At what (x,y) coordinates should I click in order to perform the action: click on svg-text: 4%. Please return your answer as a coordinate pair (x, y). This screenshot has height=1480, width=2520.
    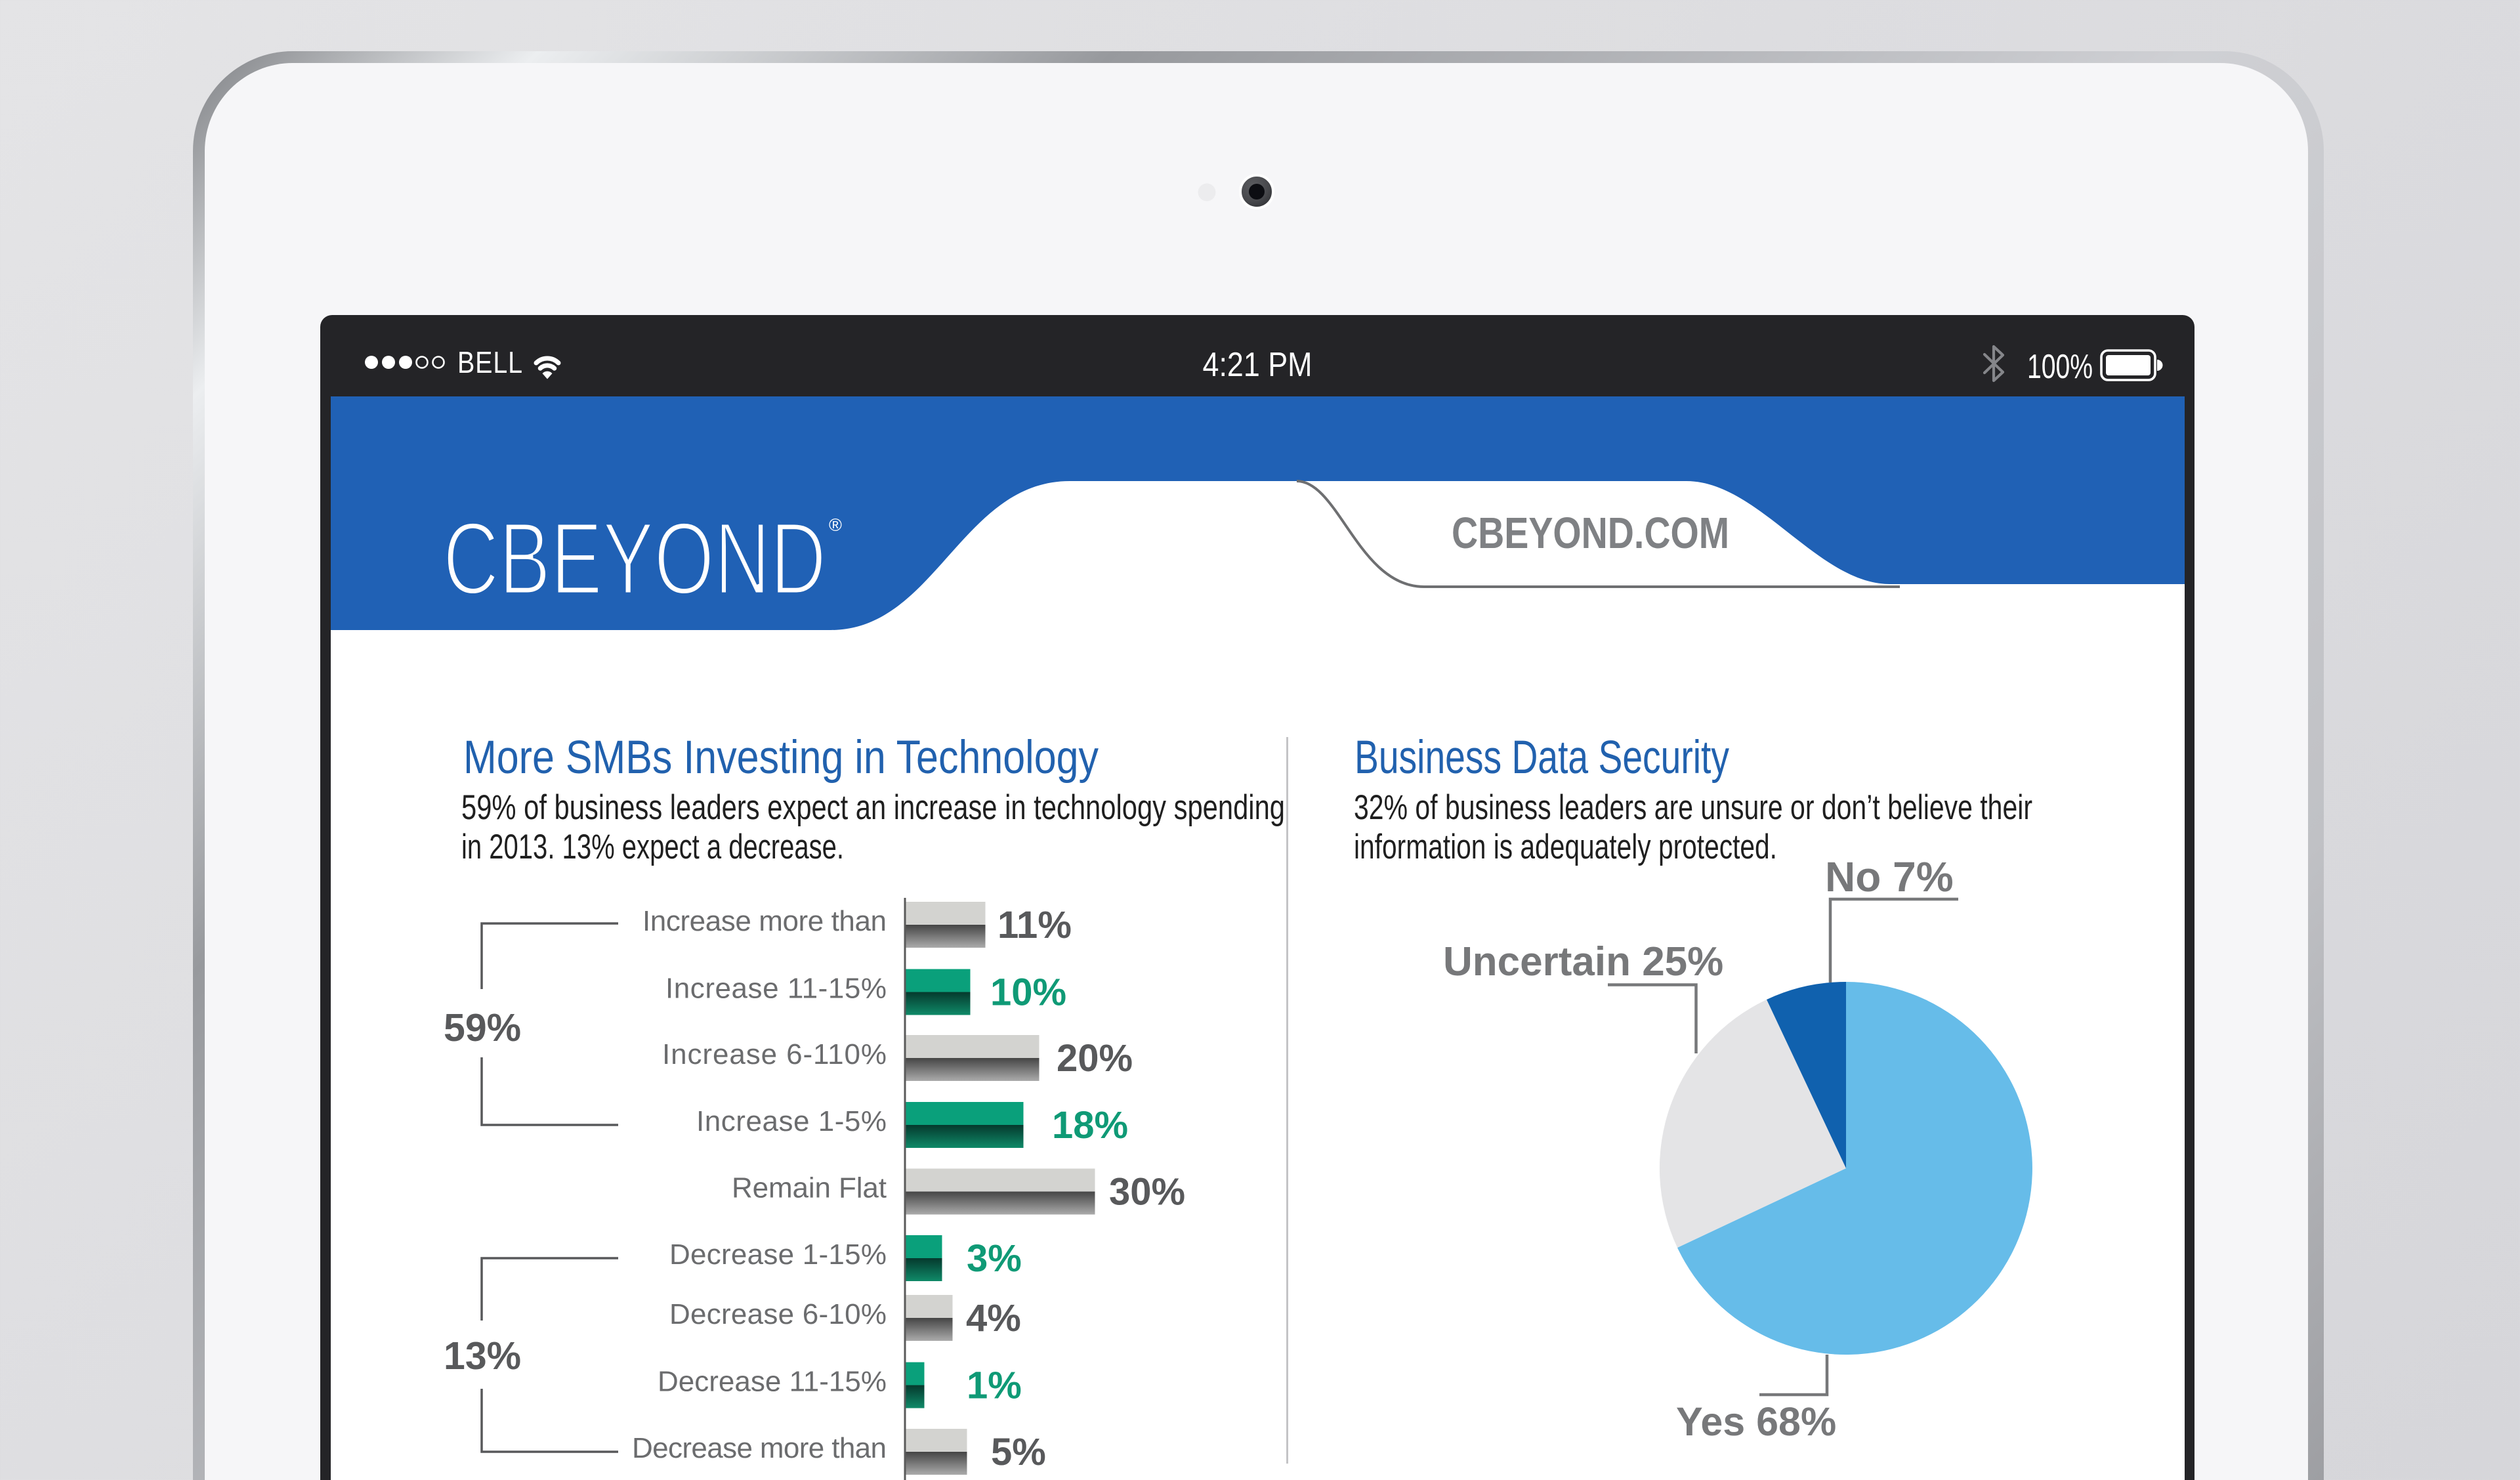
    Looking at the image, I should click on (993, 1319).